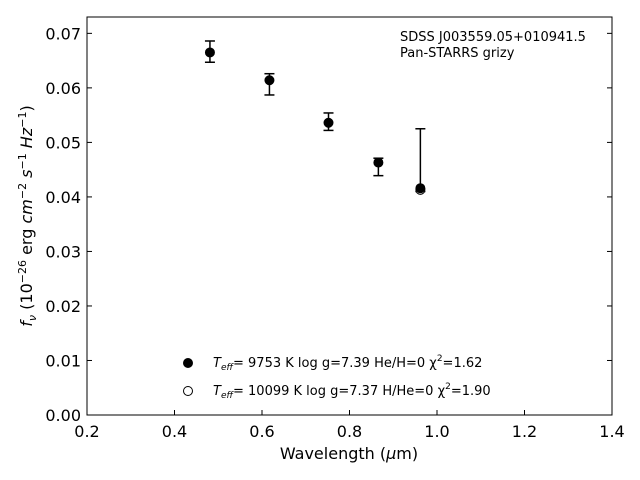 Image resolution: width=640 pixels, height=480 pixels. What do you see at coordinates (63, 33) in the screenshot?
I see `y-tick-label: 0.07` at bounding box center [63, 33].